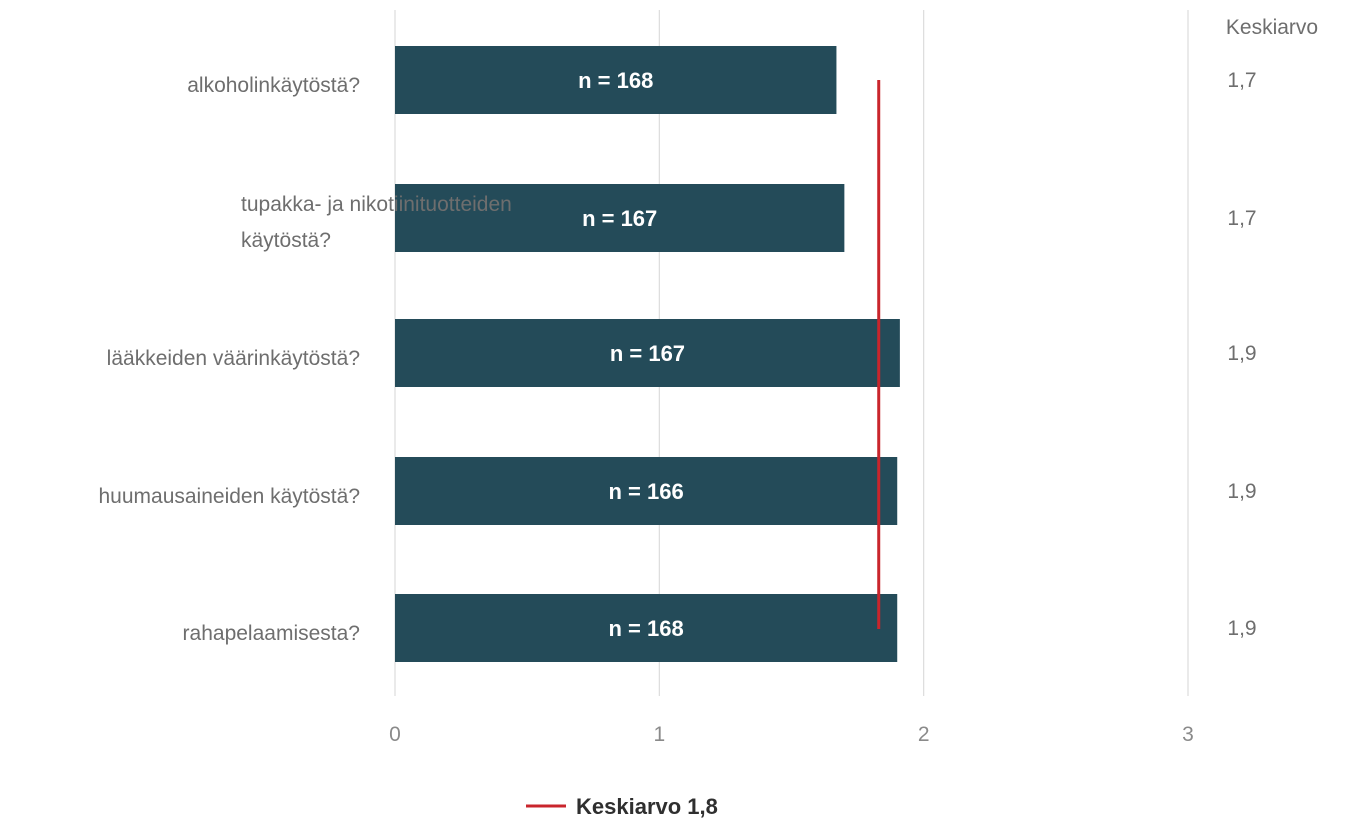 The image size is (1349, 825). I want to click on mean-column: Keskiarvo 1,7 1,7 1,9 1,9 1,9, so click(1272, 328).